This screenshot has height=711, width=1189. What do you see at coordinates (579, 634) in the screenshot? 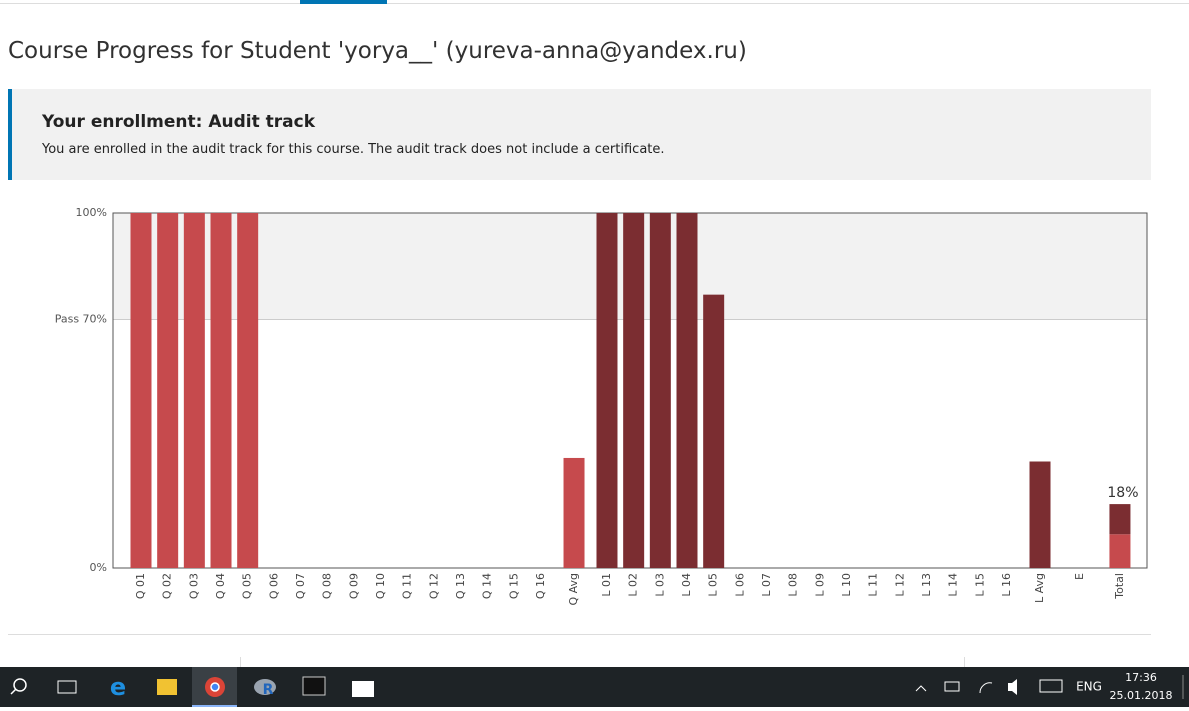
I see `divider` at bounding box center [579, 634].